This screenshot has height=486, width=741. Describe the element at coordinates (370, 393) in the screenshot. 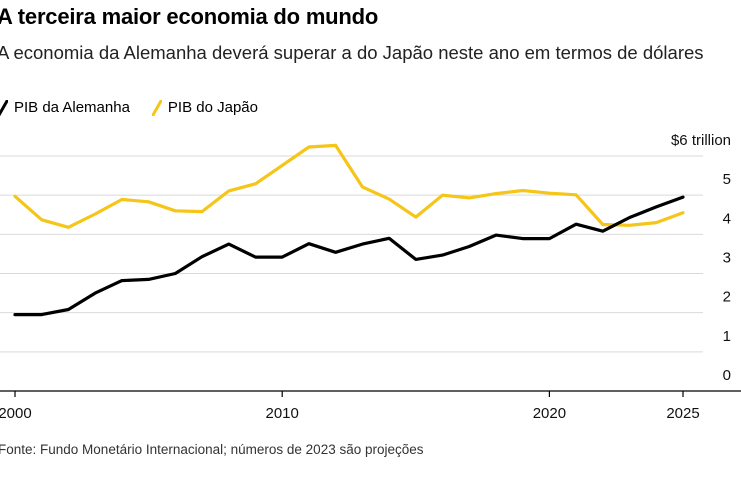

I see `x-axis` at that location.